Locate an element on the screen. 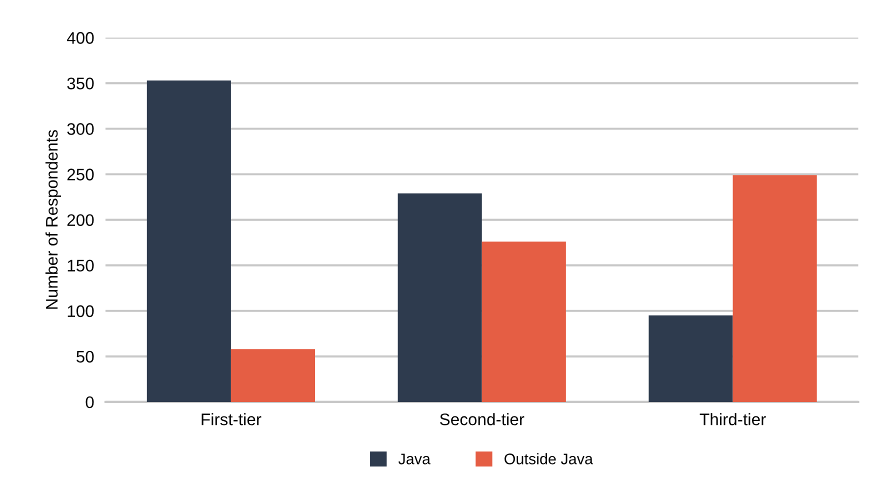 The image size is (894, 489). y-tick-label: 50 is located at coordinates (85, 356).